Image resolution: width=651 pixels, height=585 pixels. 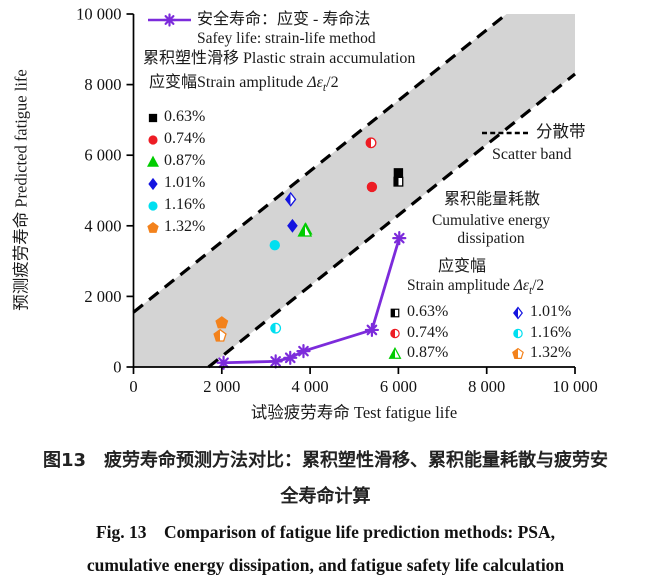 I want to click on energy-point-0.63%, so click(x=398, y=181).